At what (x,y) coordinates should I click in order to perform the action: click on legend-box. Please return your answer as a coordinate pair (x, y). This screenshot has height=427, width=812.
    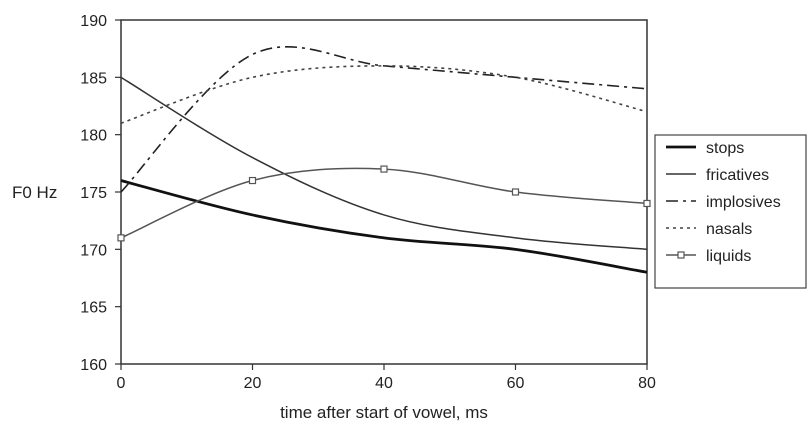
    Looking at the image, I should click on (730, 211).